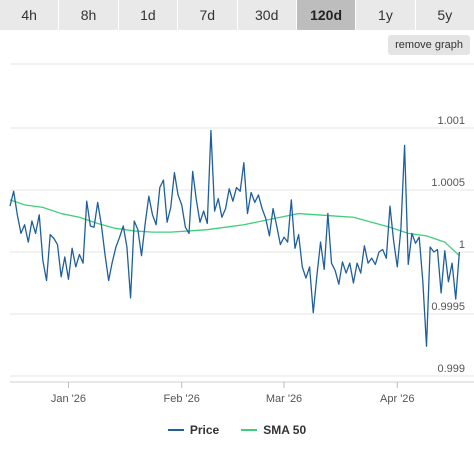 This screenshot has height=455, width=474. Describe the element at coordinates (451, 369) in the screenshot. I see `y-tick-label: 0.999` at that location.